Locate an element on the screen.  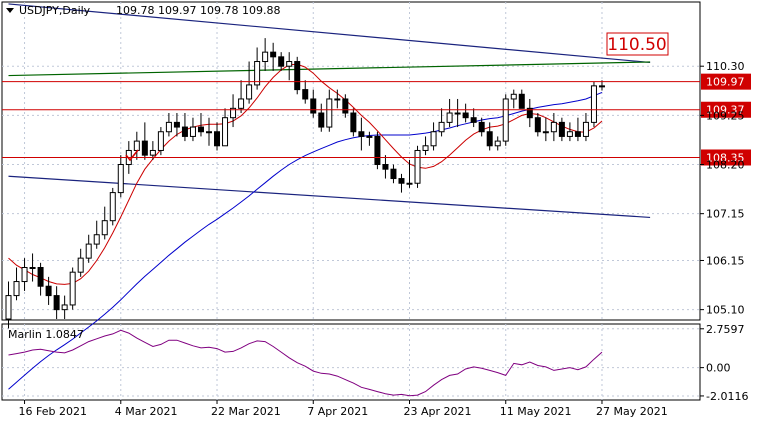
level-tag-label: 109.97 is located at coordinates (725, 82).